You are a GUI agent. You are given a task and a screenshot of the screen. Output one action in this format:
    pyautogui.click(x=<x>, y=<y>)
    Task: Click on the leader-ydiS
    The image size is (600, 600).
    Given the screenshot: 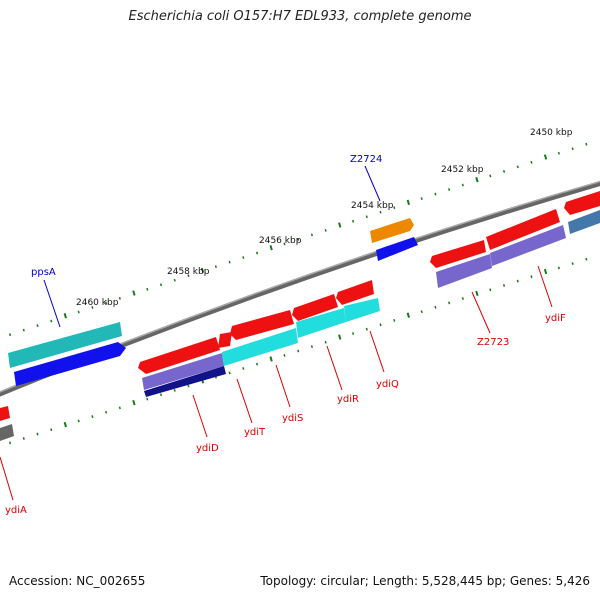 What is the action you would take?
    pyautogui.click(x=283, y=386)
    